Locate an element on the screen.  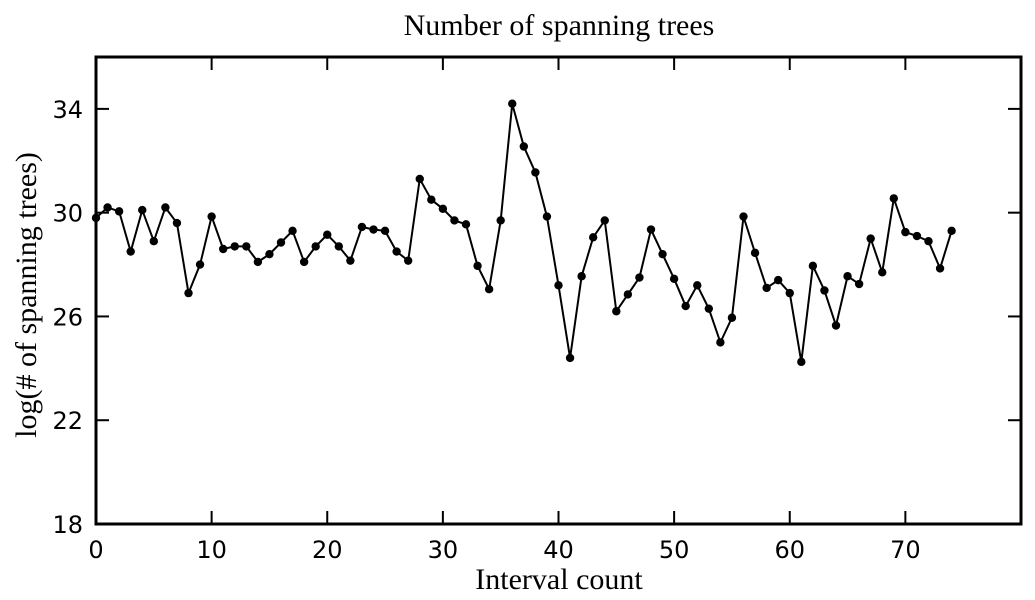
y-tick-label: 26 is located at coordinates (67, 317).